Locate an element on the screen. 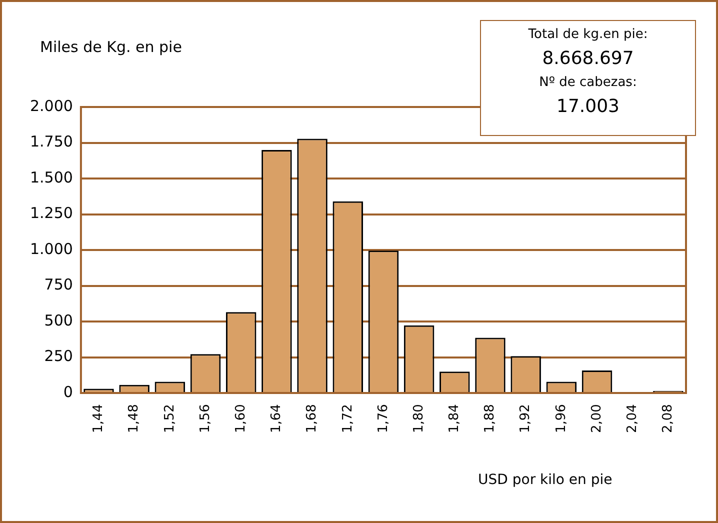  x-tick-label: 1,52 is located at coordinates (170, 419).